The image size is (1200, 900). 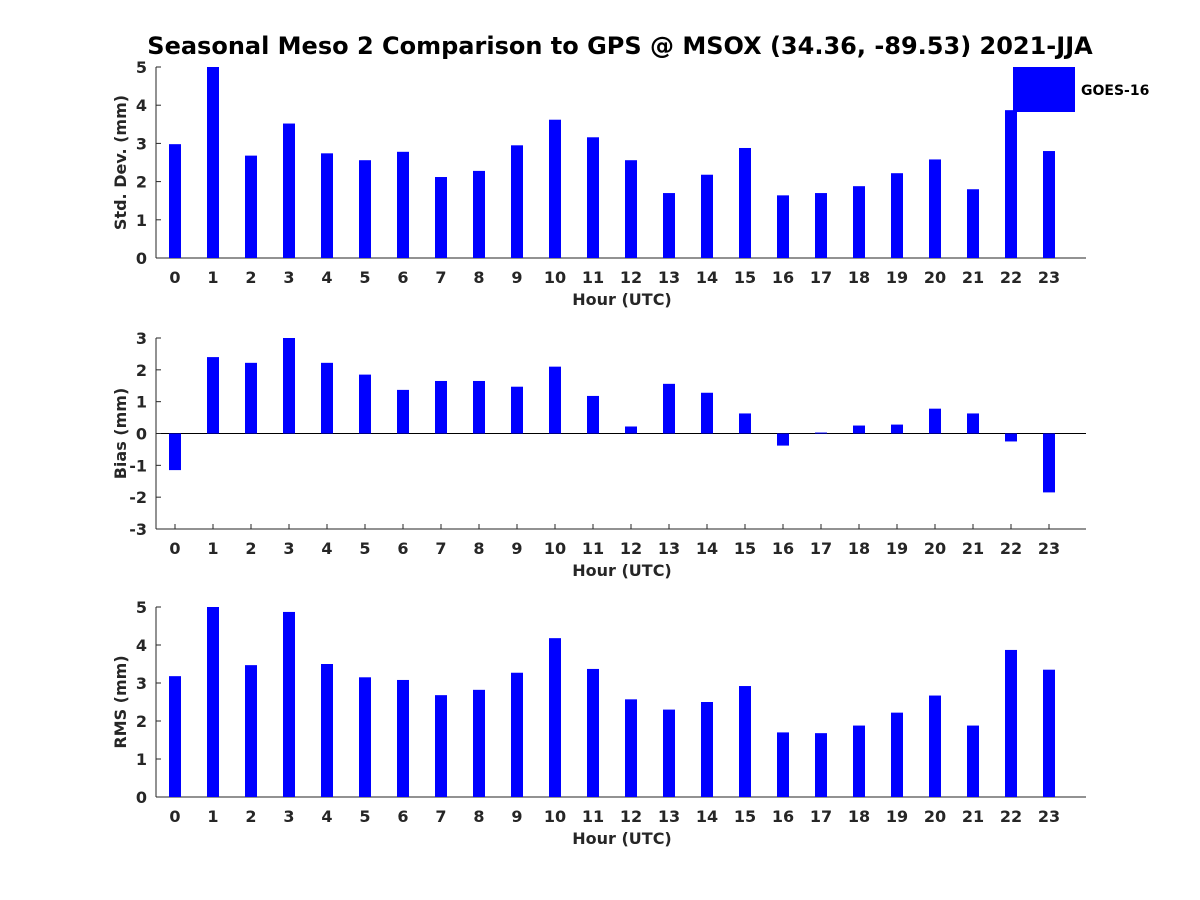 I want to click on y-axis-label: Bias (mm), so click(x=120, y=434).